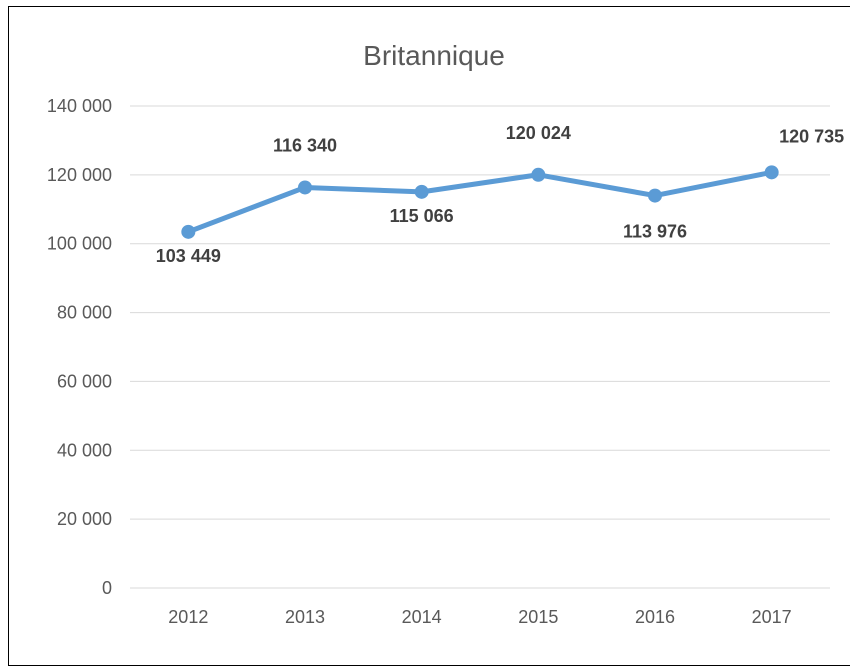  What do you see at coordinates (107, 588) in the screenshot?
I see `y-tick-label: 0` at bounding box center [107, 588].